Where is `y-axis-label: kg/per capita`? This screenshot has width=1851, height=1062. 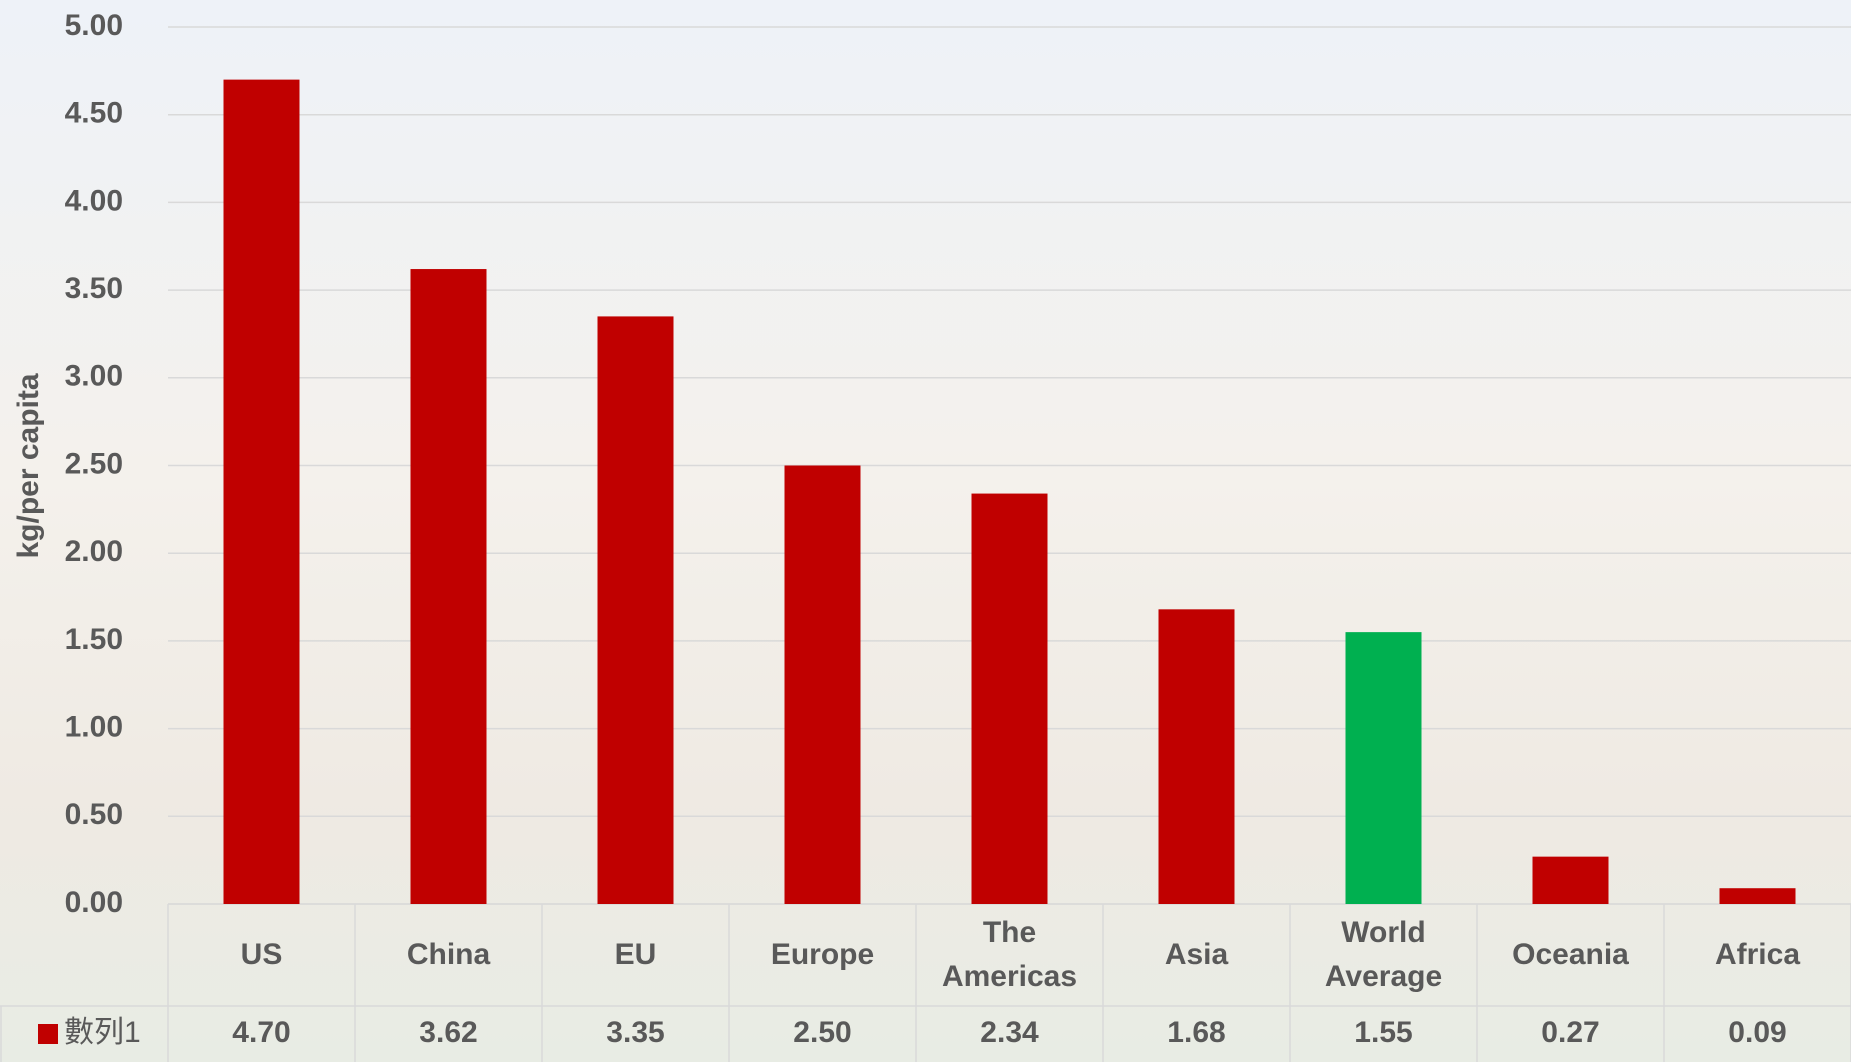 y-axis-label: kg/per capita is located at coordinates (28, 465).